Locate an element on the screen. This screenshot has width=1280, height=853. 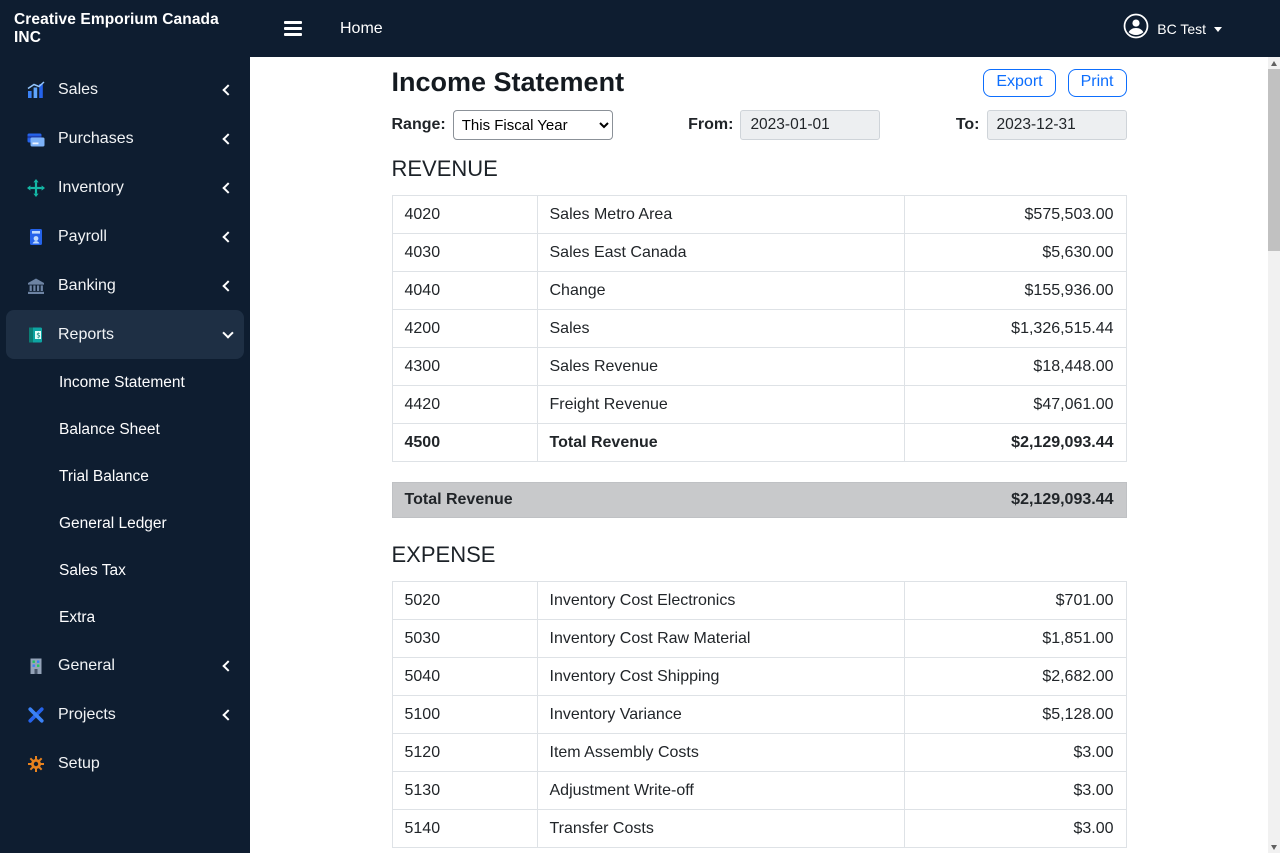
range-select: This Fiscal Year is located at coordinates (532, 125).